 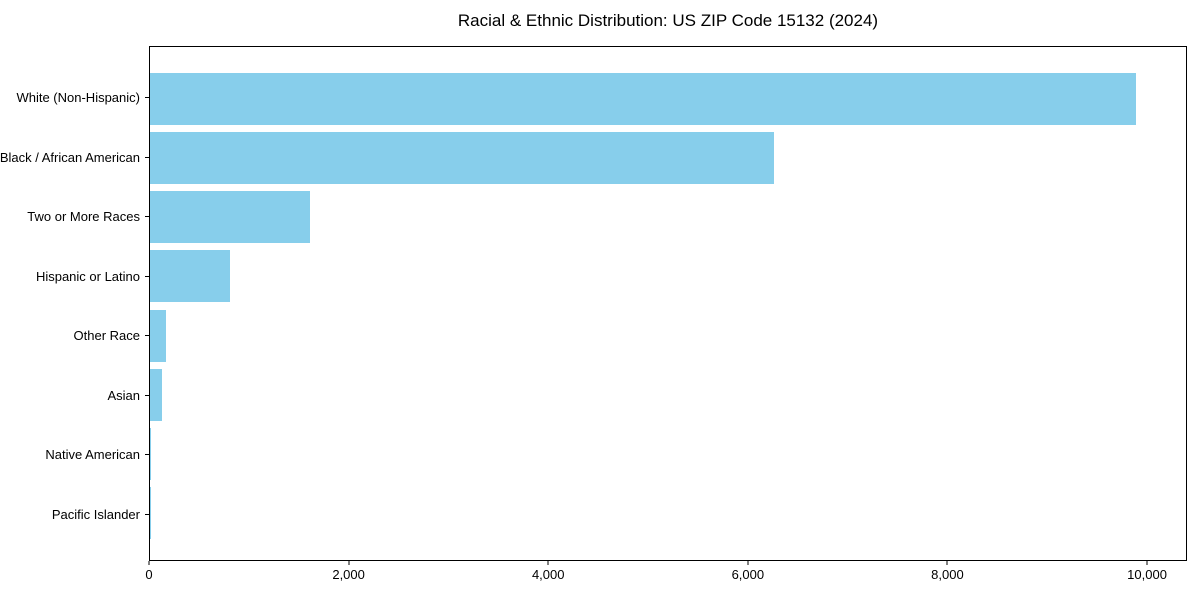 What do you see at coordinates (87, 276) in the screenshot?
I see `y-tick-label: Hispanic or Latino` at bounding box center [87, 276].